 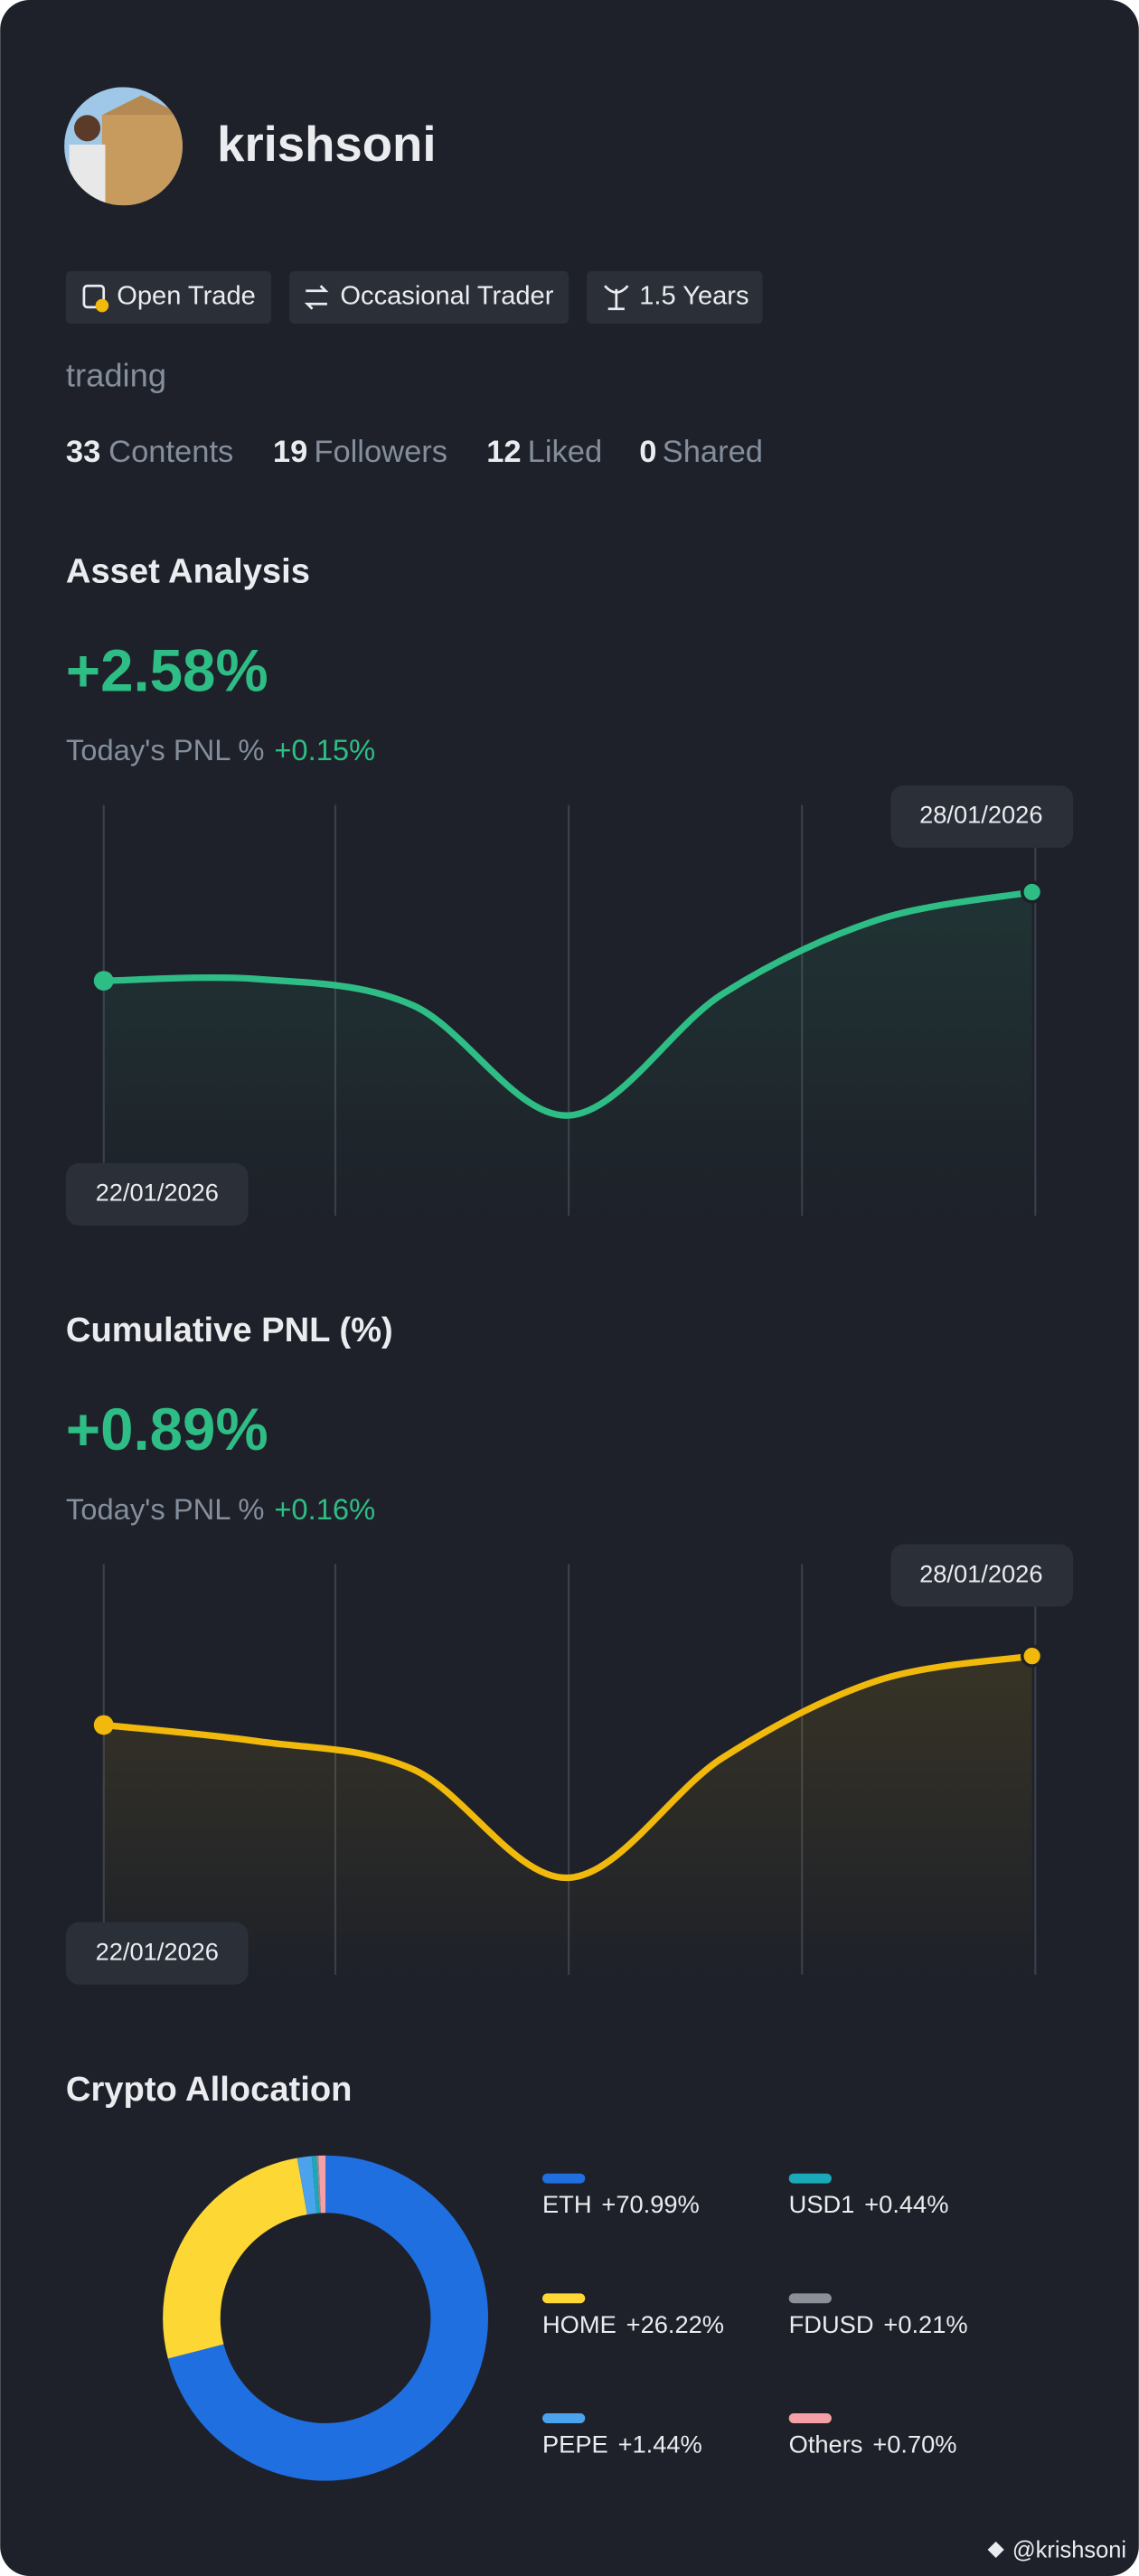 What do you see at coordinates (575, 2444) in the screenshot?
I see `legend-name: PEPE` at bounding box center [575, 2444].